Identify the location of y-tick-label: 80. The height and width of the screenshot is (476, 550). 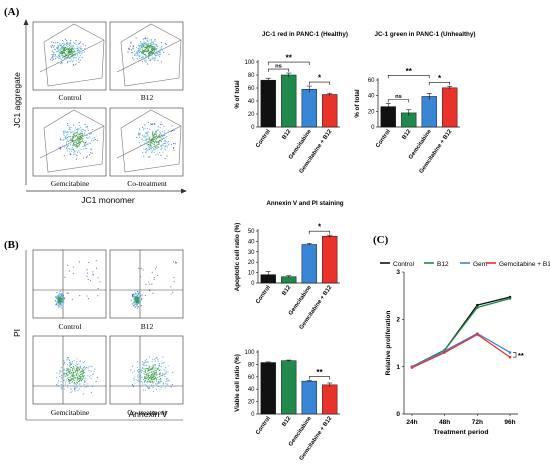
(251, 76).